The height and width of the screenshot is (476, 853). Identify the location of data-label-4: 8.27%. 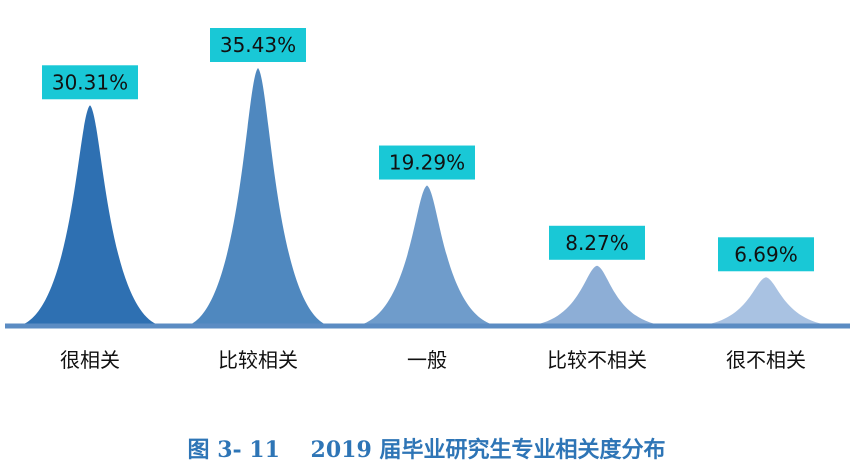
(597, 242).